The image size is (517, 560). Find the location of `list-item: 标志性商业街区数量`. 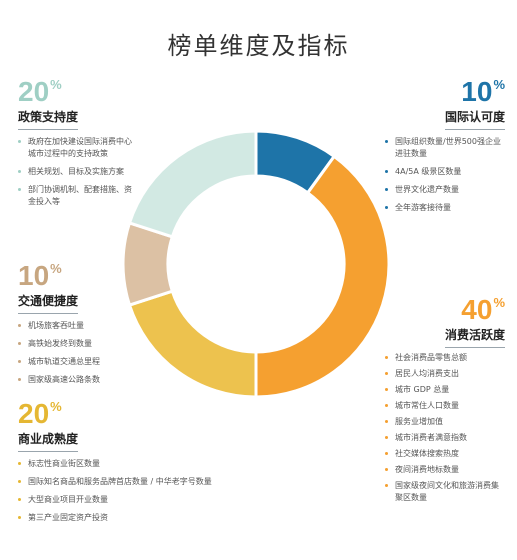

list-item: 标志性商业街区数量 is located at coordinates (163, 464).